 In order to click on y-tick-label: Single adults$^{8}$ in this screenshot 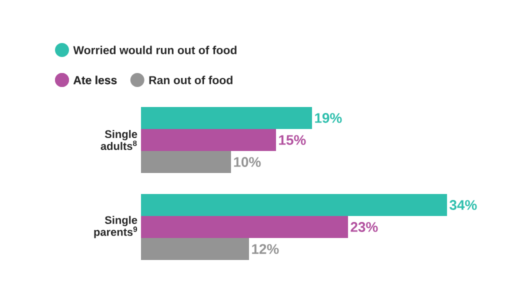, I will do `click(119, 140)`.